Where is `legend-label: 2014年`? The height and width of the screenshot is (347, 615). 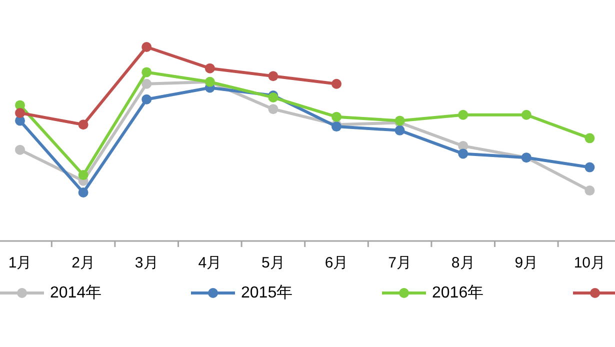 legend-label: 2014年 is located at coordinates (76, 293).